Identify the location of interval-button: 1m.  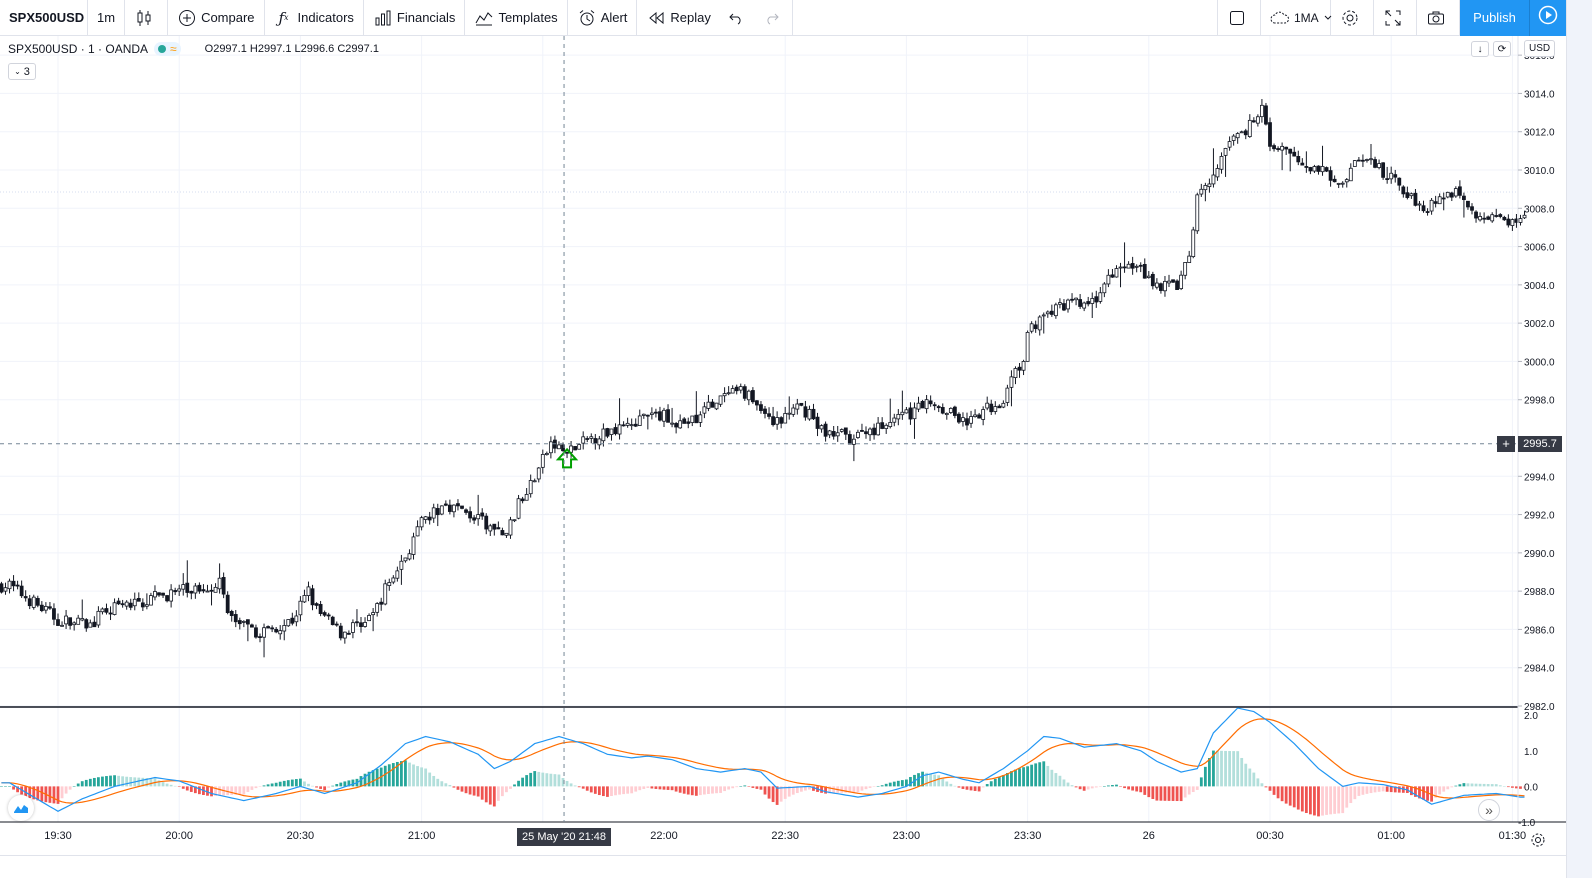
(107, 18).